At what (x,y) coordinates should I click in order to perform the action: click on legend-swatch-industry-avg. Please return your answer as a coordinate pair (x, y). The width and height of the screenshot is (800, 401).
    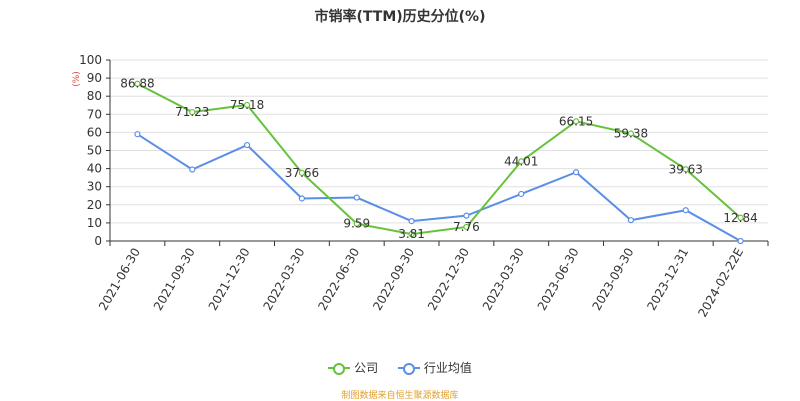
    Looking at the image, I should click on (408, 368).